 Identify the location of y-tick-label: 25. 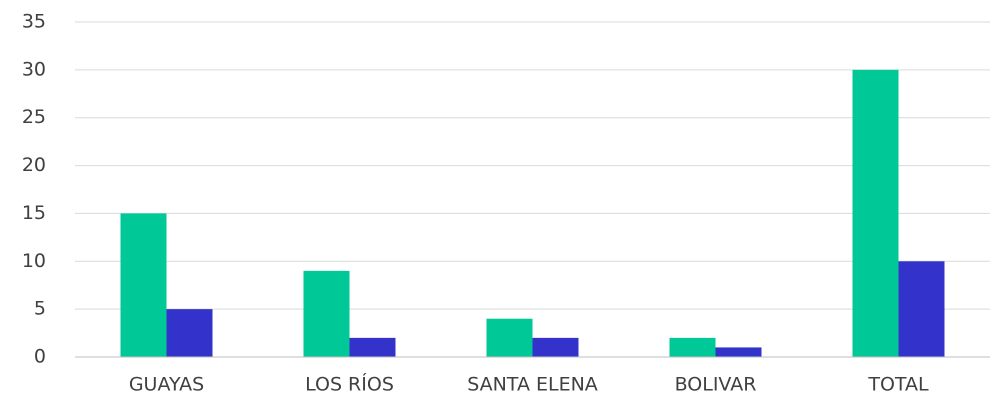
(34, 117).